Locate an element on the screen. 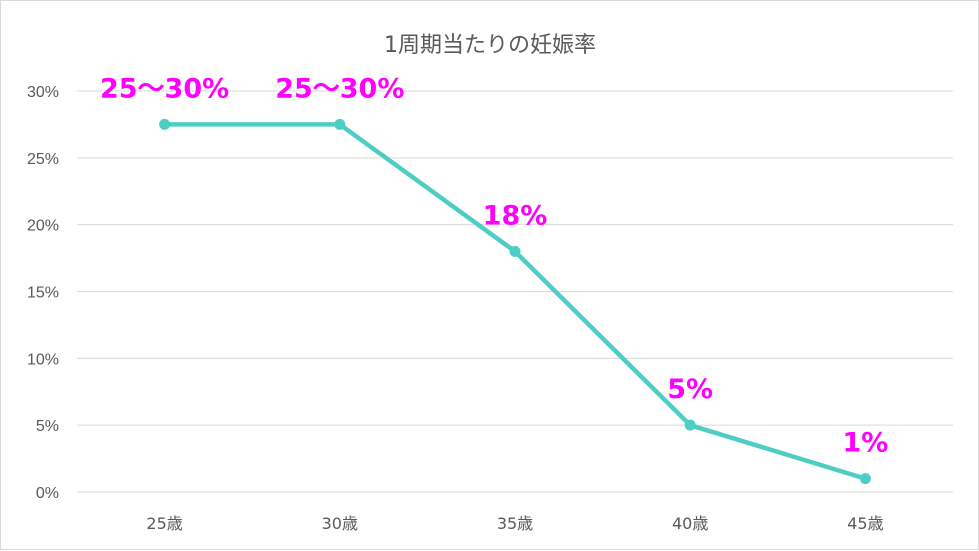 Image resolution: width=979 pixels, height=551 pixels. x-tick-label: 35歳 is located at coordinates (515, 523).